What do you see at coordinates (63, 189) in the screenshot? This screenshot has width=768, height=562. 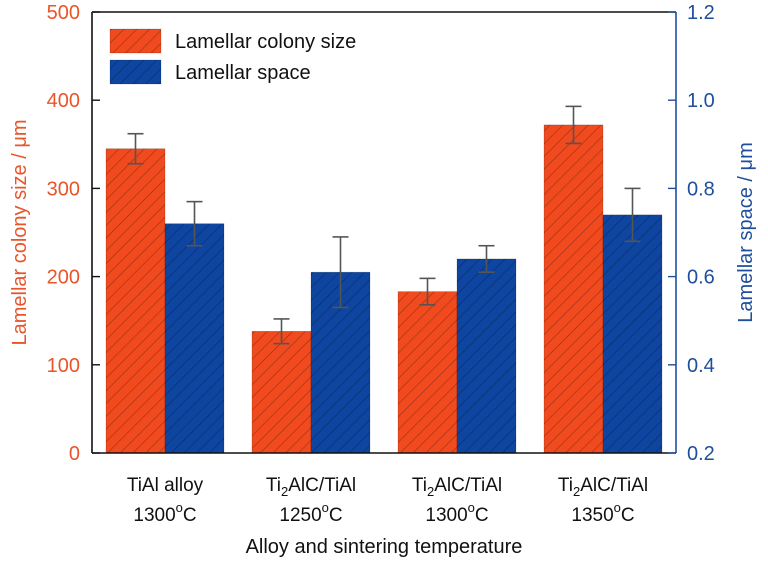 I see `left-tick-label: 300` at bounding box center [63, 189].